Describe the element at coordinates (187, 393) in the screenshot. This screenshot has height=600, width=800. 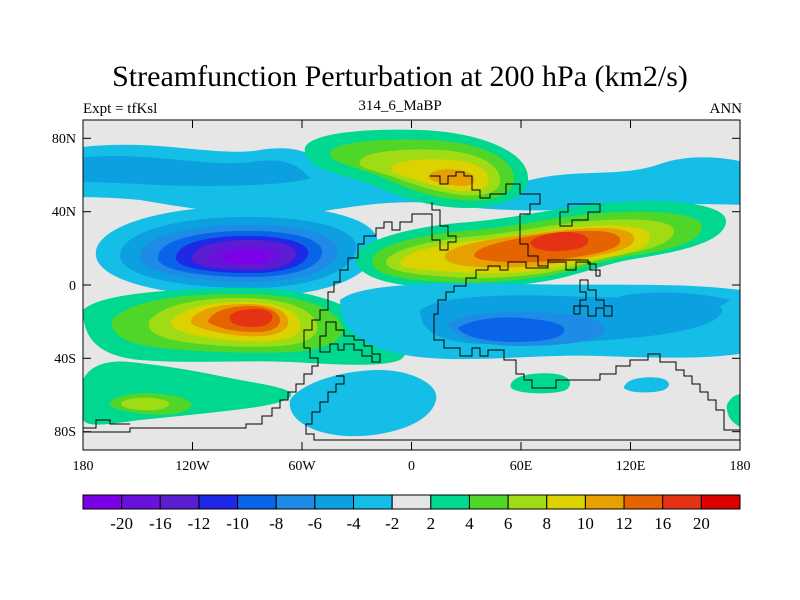
I see `southern-ocean-high` at that location.